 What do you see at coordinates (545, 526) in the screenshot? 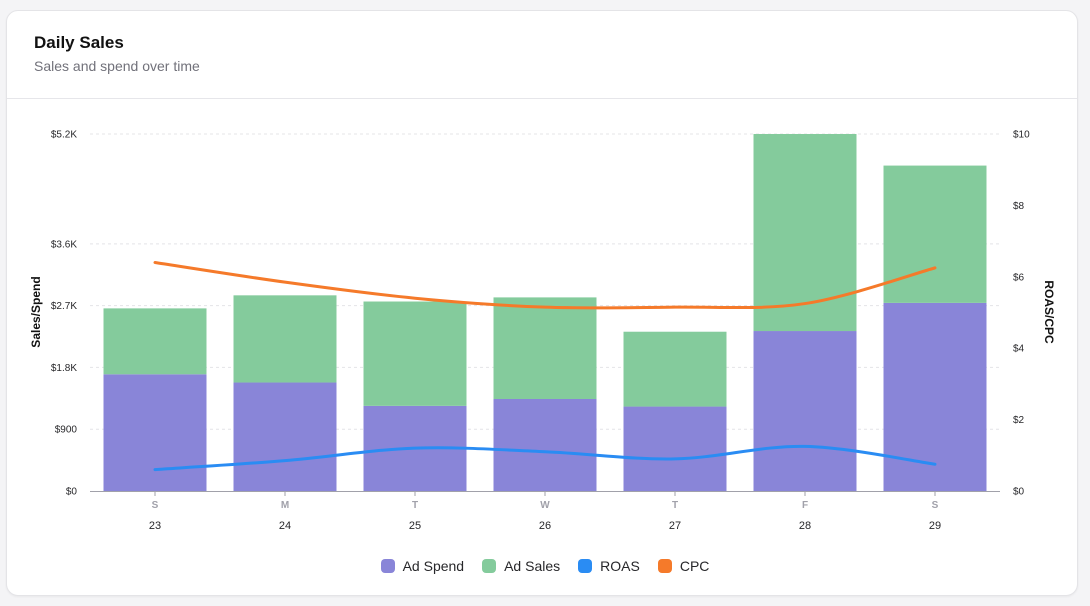
I see `x-date-label: 26` at bounding box center [545, 526].